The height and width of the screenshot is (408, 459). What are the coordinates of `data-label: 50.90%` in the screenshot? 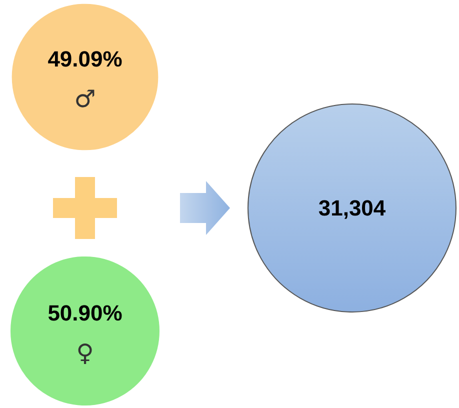 It's located at (85, 313).